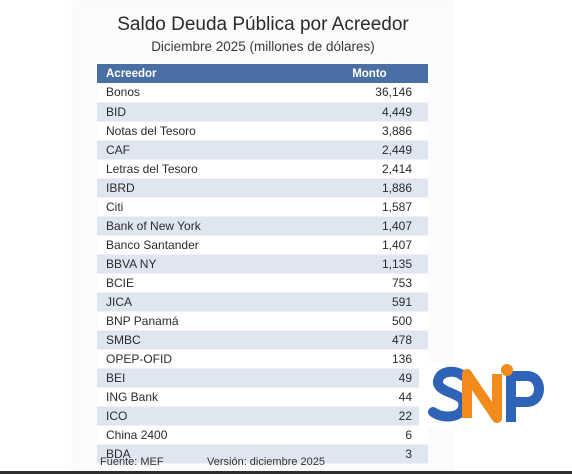 The image size is (572, 474). I want to click on table-row: Bonos 36,146, so click(262, 93).